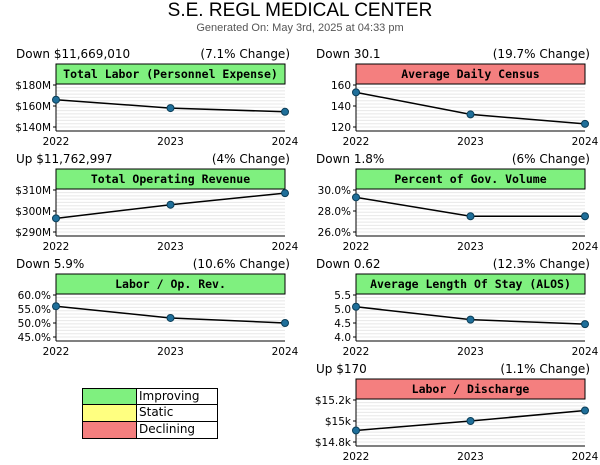  Describe the element at coordinates (341, 86) in the screenshot. I see `y-tick-label: 160` at that location.